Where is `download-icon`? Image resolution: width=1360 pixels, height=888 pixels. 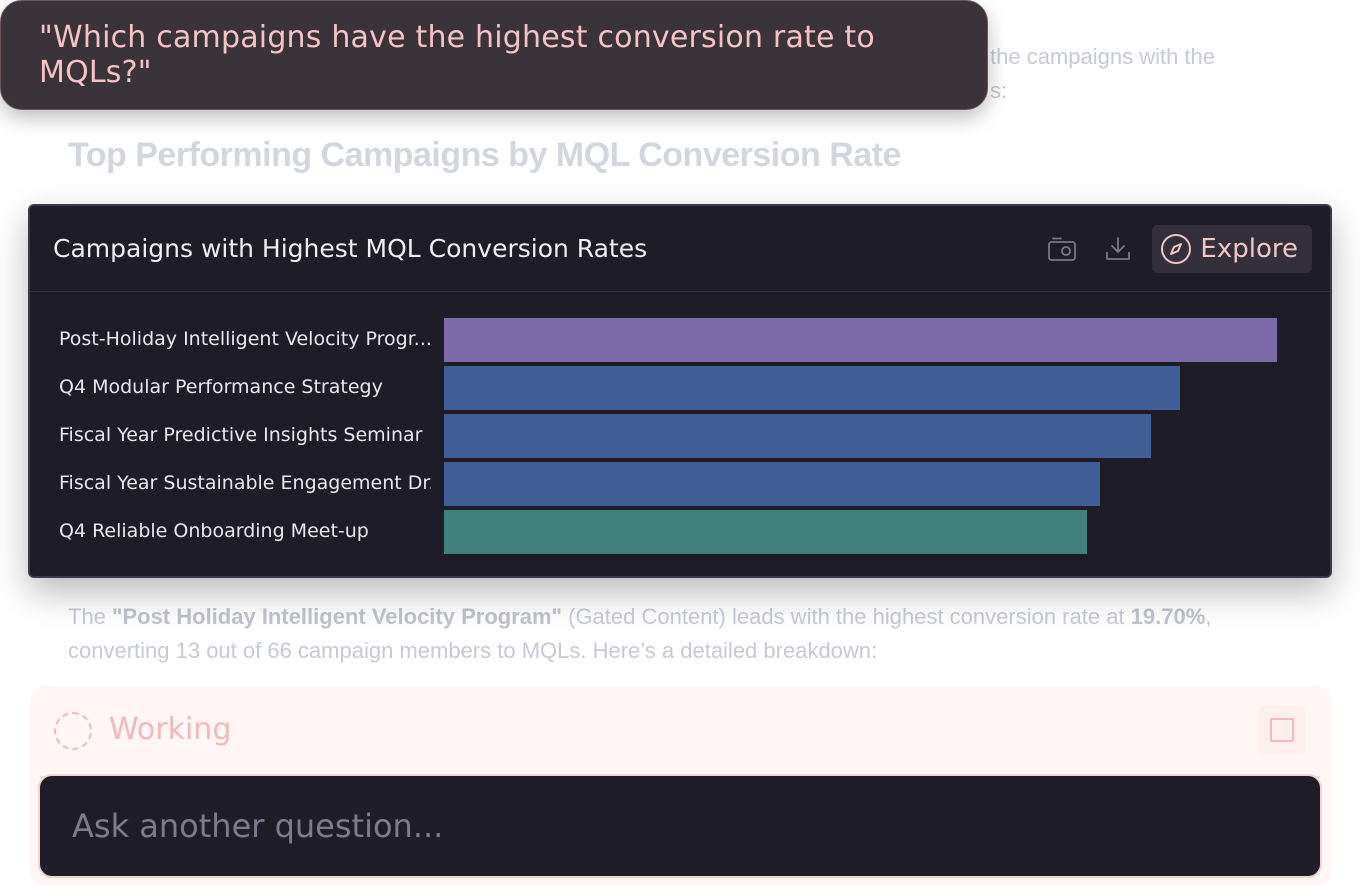 download-icon is located at coordinates (1118, 248).